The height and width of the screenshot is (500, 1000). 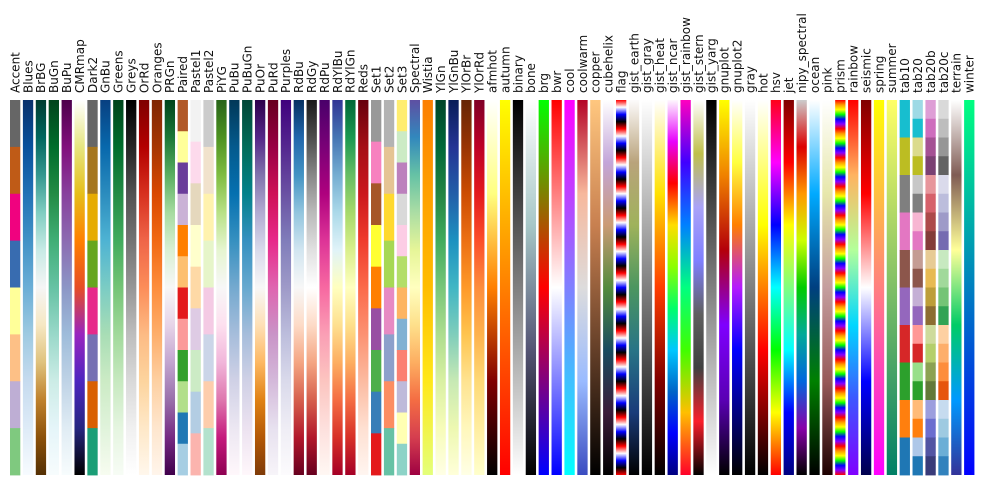 I want to click on colormap-strip-autumn, so click(x=505, y=287).